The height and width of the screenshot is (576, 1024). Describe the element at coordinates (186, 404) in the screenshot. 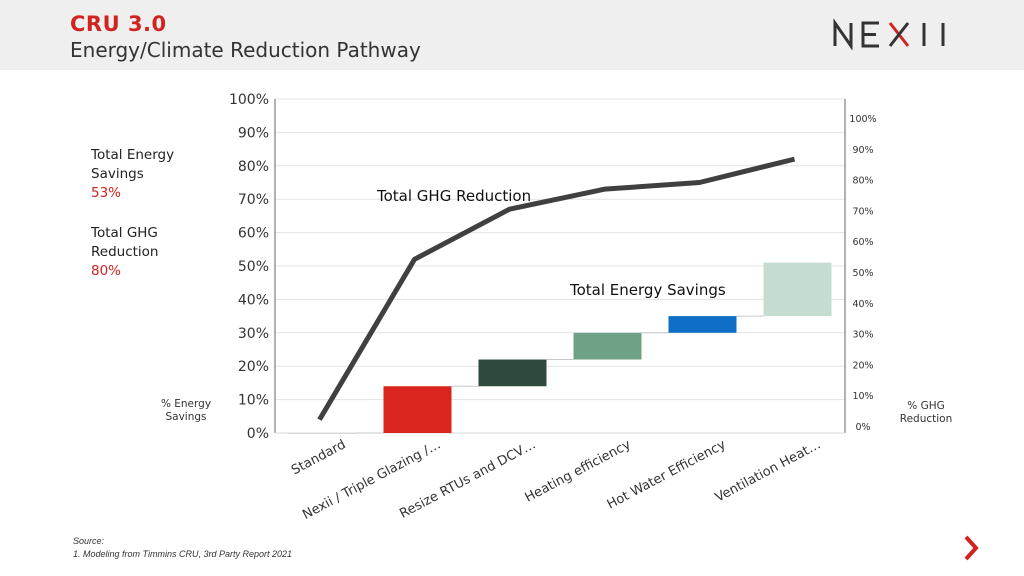

I see `left-axis-title-line1: % Energy` at that location.